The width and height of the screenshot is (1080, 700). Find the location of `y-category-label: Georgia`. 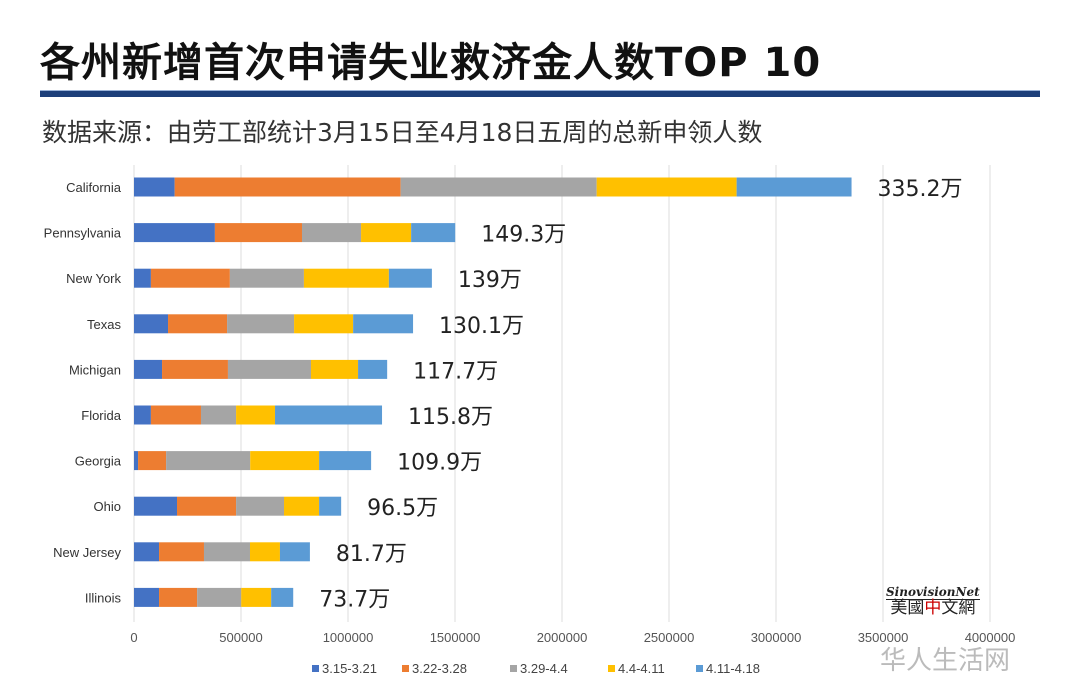

y-category-label: Georgia is located at coordinates (98, 461).